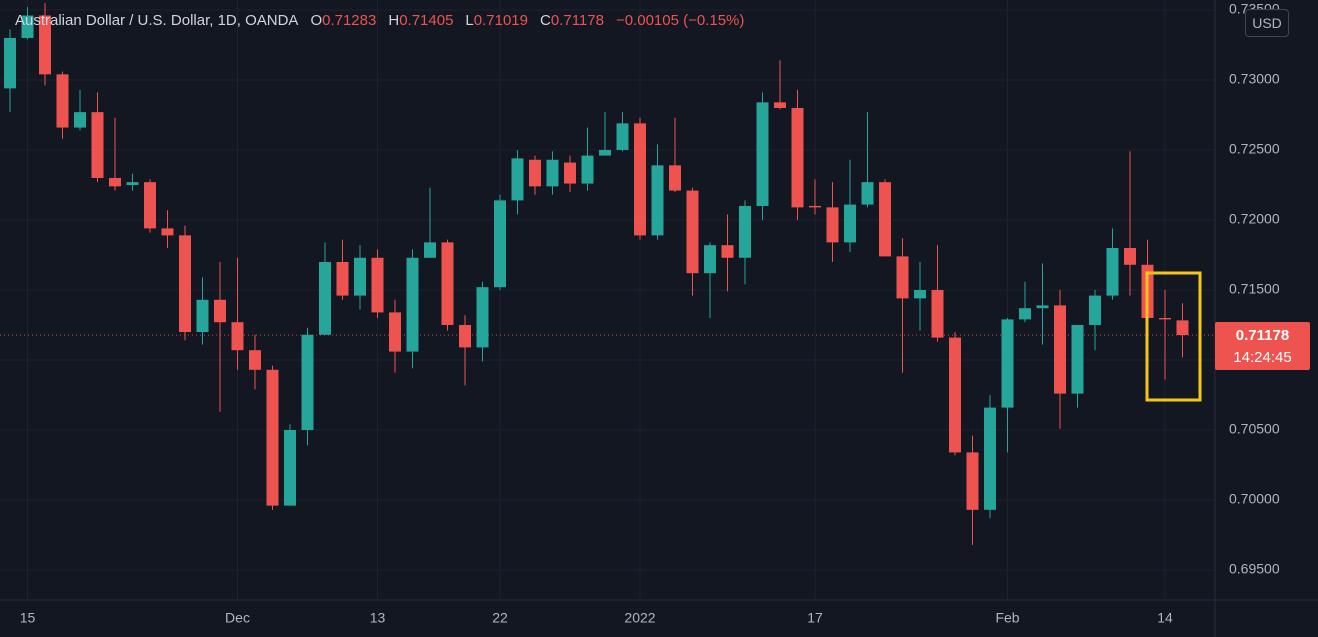 Image resolution: width=1318 pixels, height=637 pixels. I want to click on x-tick-label: 17, so click(815, 618).